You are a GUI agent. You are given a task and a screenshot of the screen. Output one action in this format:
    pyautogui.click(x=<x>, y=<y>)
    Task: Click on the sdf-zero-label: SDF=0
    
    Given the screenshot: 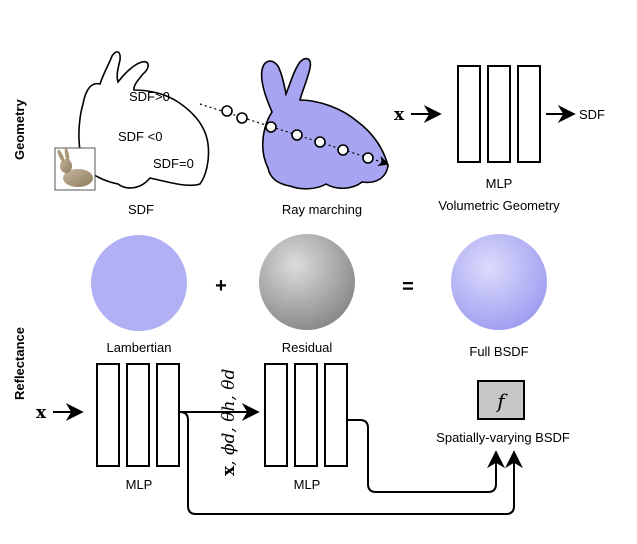 What is the action you would take?
    pyautogui.click(x=173, y=163)
    